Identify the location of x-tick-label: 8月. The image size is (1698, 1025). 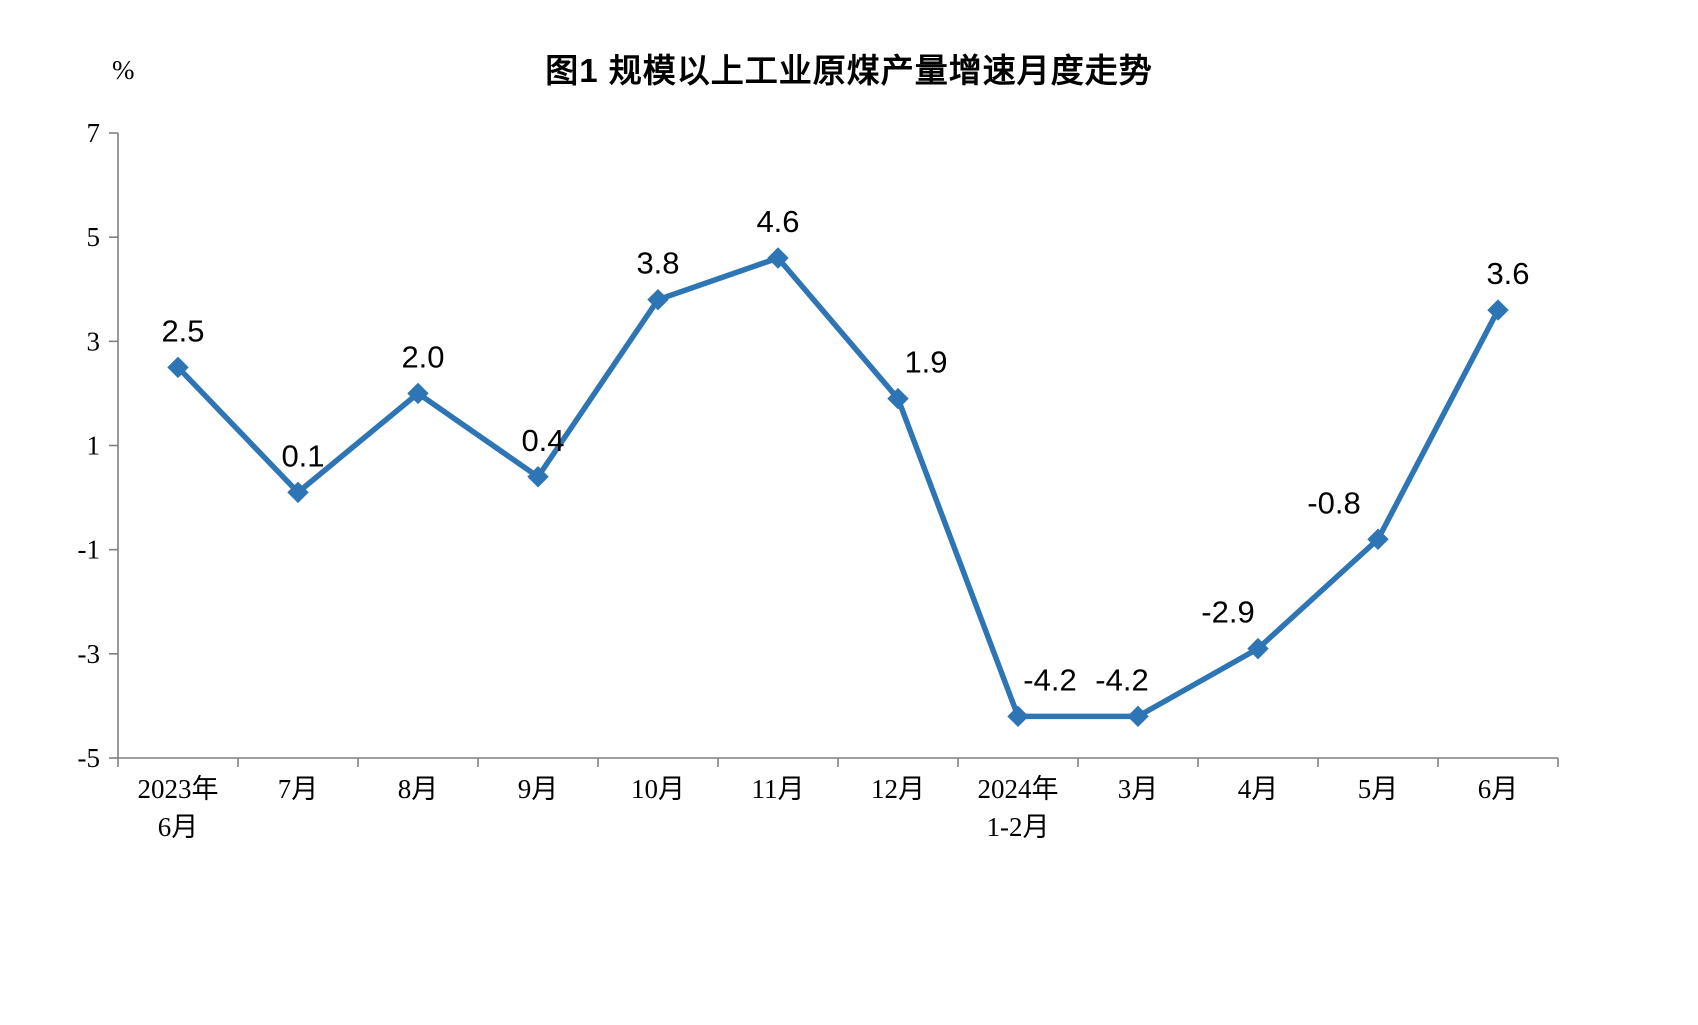
(418, 789).